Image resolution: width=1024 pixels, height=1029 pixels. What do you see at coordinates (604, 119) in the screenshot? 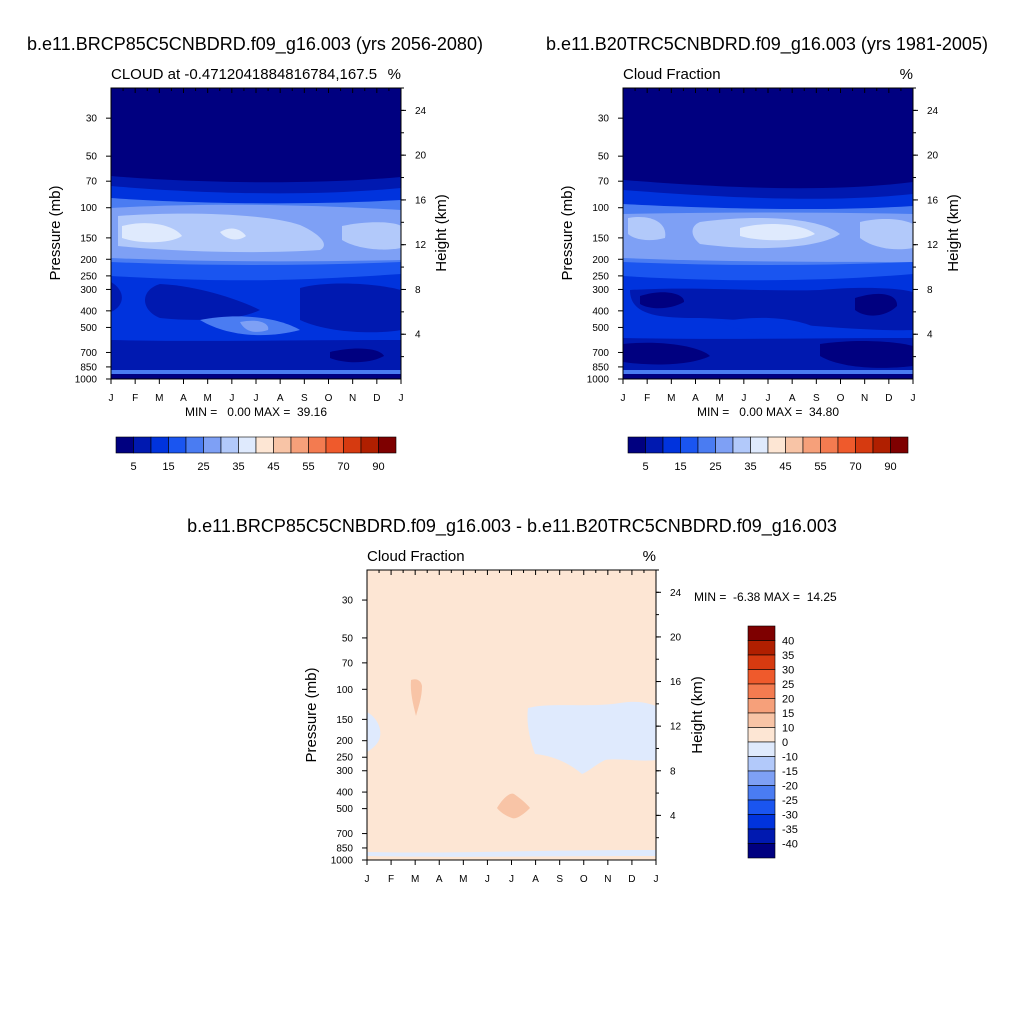
I see `y-tick-label: 30` at bounding box center [604, 119].